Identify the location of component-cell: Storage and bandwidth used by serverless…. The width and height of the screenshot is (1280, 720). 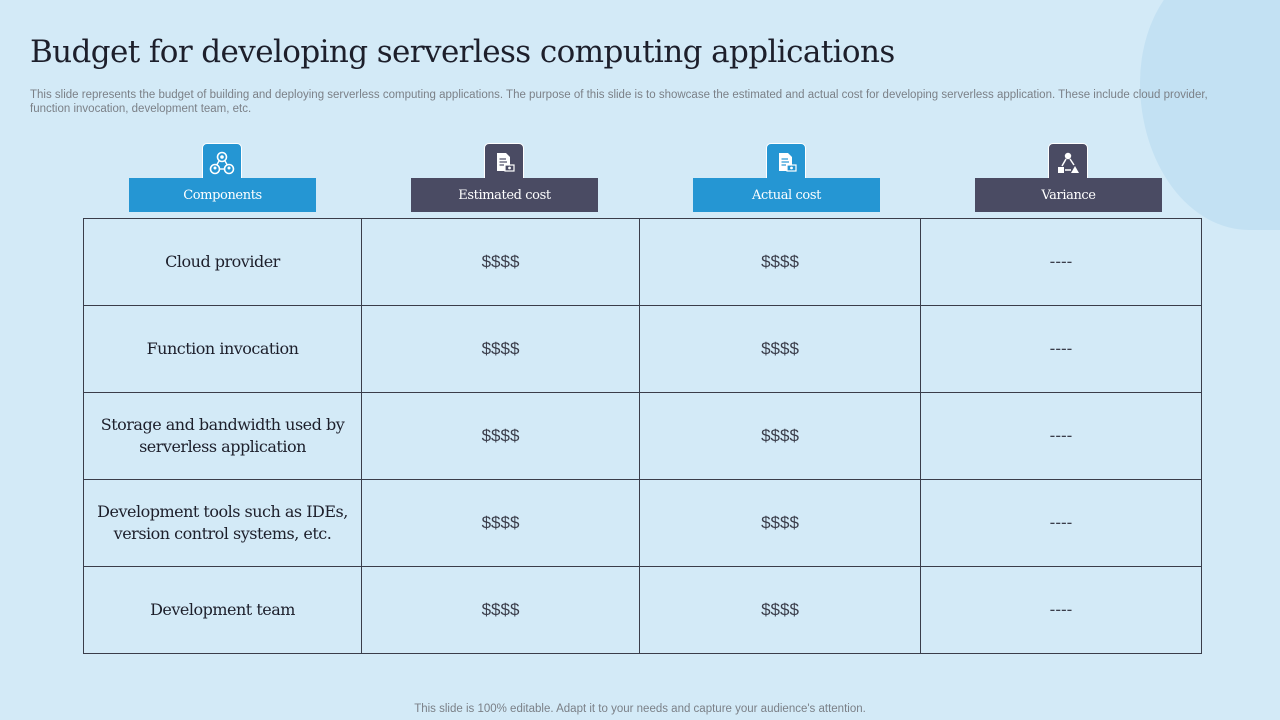
(222, 436).